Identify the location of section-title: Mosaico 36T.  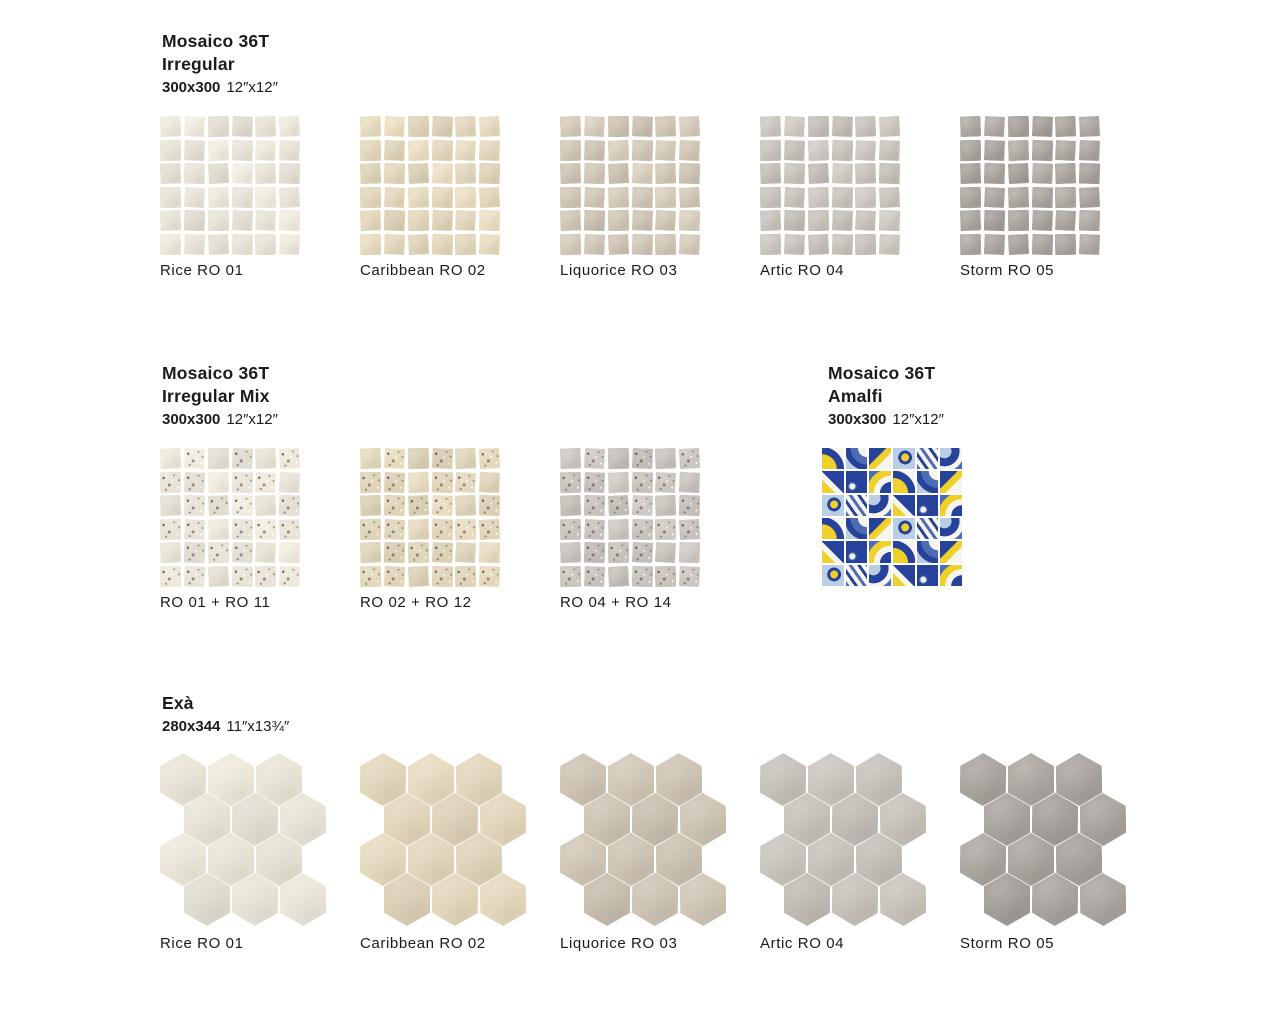
(882, 373).